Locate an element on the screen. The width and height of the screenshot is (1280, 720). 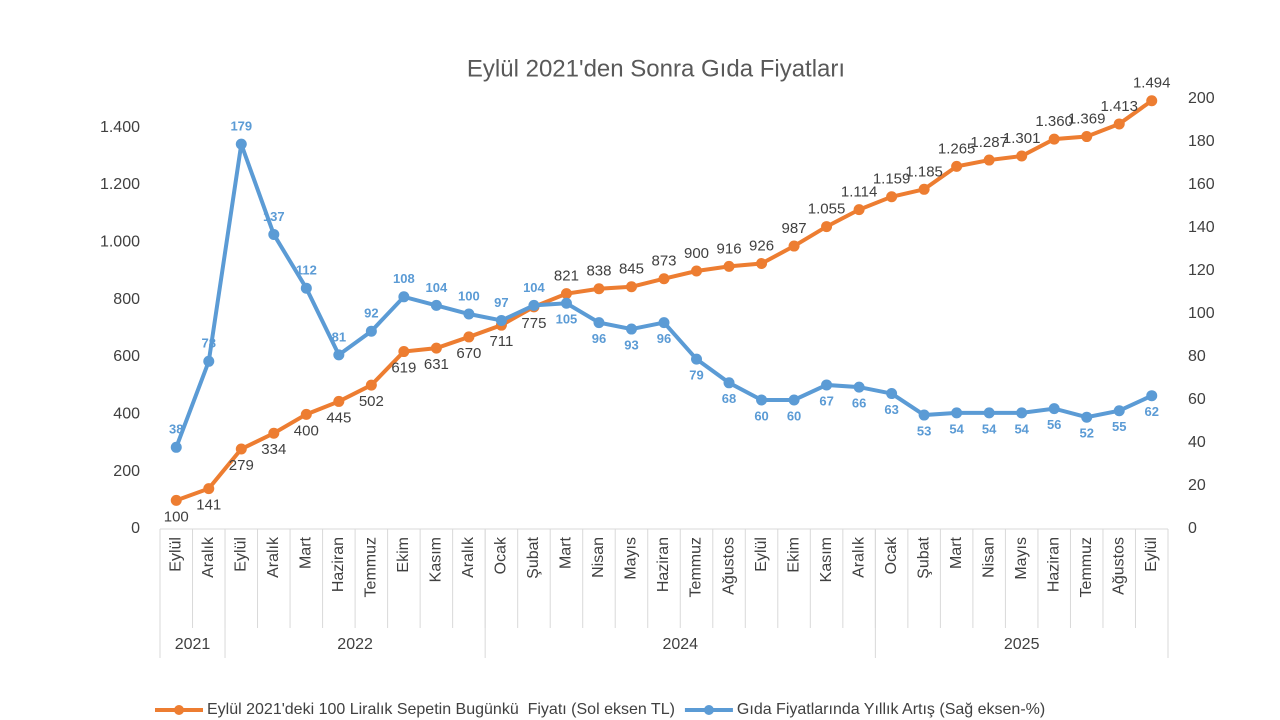
y2-tick-label: 140 is located at coordinates (1201, 227).